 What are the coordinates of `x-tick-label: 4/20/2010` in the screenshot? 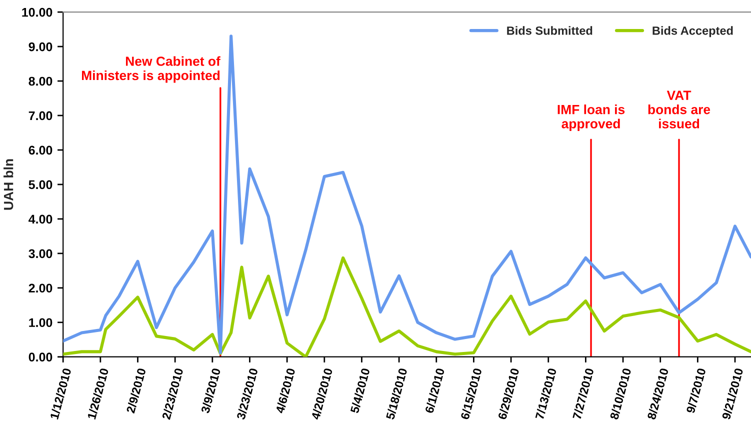 It's located at (321, 394).